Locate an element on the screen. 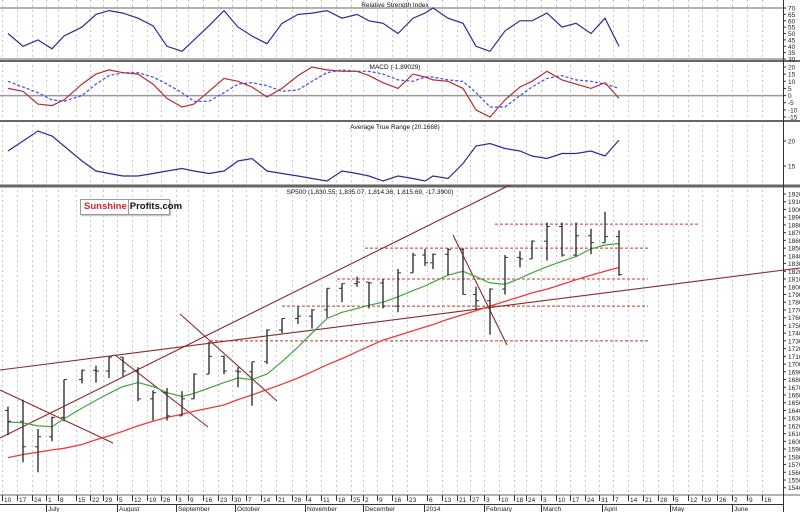 Image resolution: width=800 pixels, height=512 pixels. rsi-axis-tick-label: 50 is located at coordinates (792, 34).